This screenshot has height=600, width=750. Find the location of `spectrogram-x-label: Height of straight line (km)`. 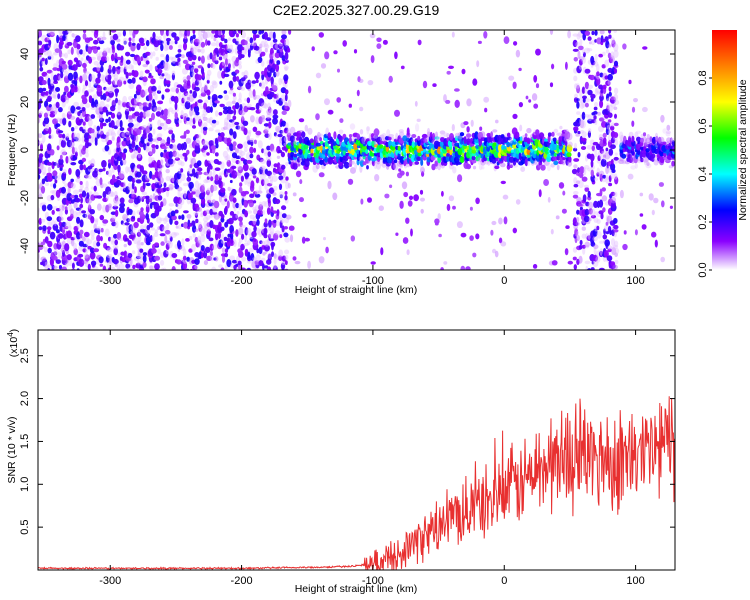

spectrogram-x-label: Height of straight line (km) is located at coordinates (356, 290).